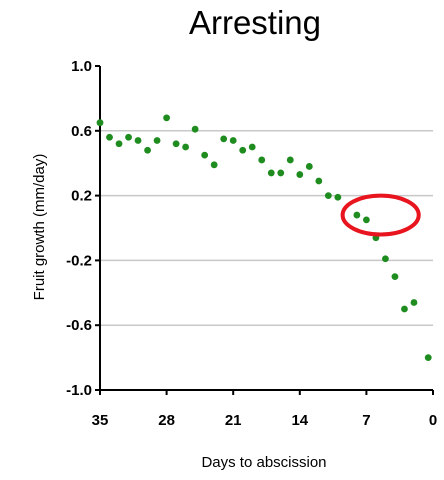 Image resolution: width=444 pixels, height=480 pixels. What do you see at coordinates (255, 22) in the screenshot?
I see `chart-title: Arresting` at bounding box center [255, 22].